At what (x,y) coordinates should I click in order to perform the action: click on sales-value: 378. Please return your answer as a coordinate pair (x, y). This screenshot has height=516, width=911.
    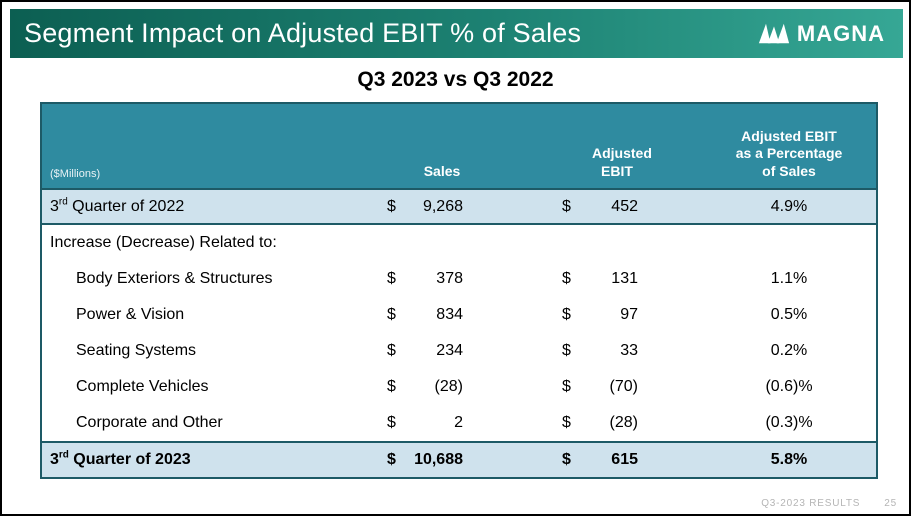
    Looking at the image, I should click on (449, 278).